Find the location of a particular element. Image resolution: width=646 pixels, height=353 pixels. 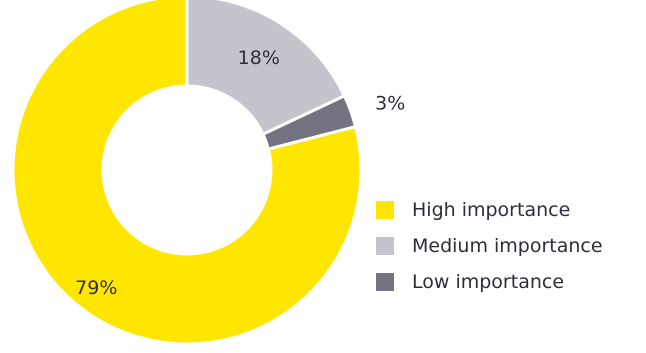

legend-swatch-medium-importance is located at coordinates (385, 246).